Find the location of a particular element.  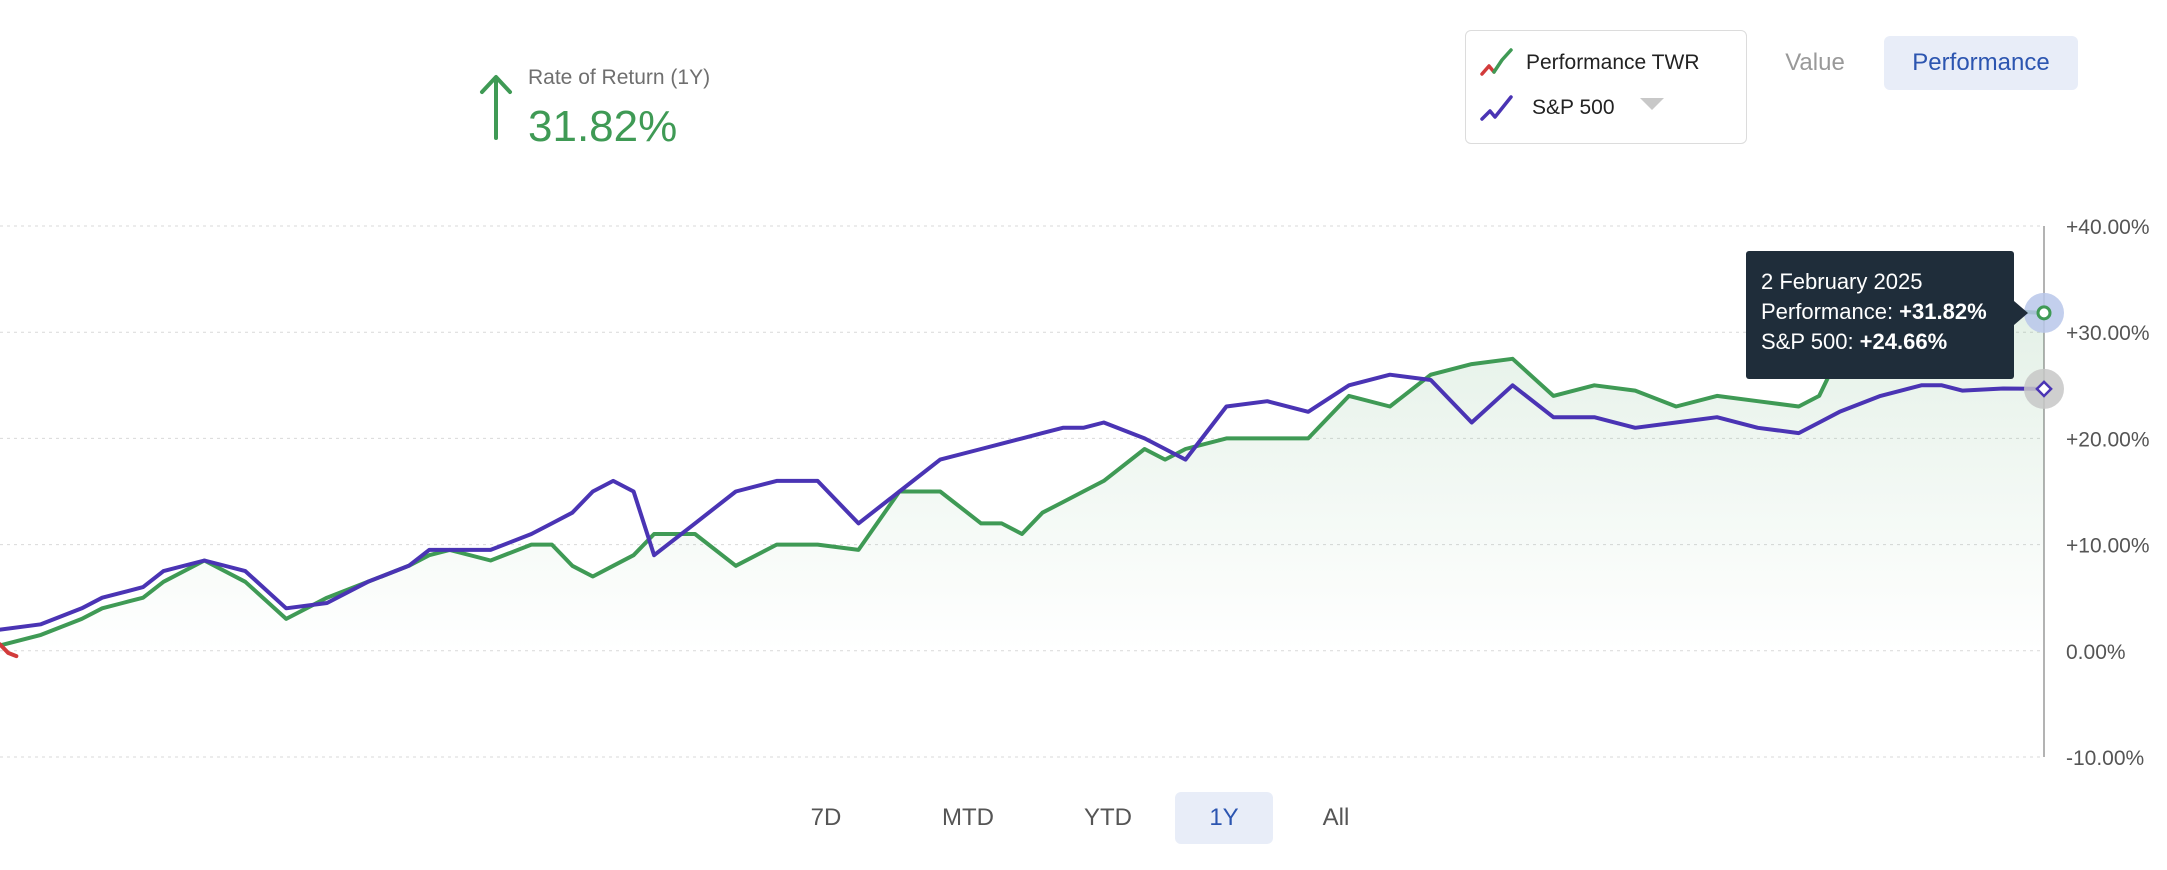

benchmark-dropdown-caret-icon is located at coordinates (1652, 104).